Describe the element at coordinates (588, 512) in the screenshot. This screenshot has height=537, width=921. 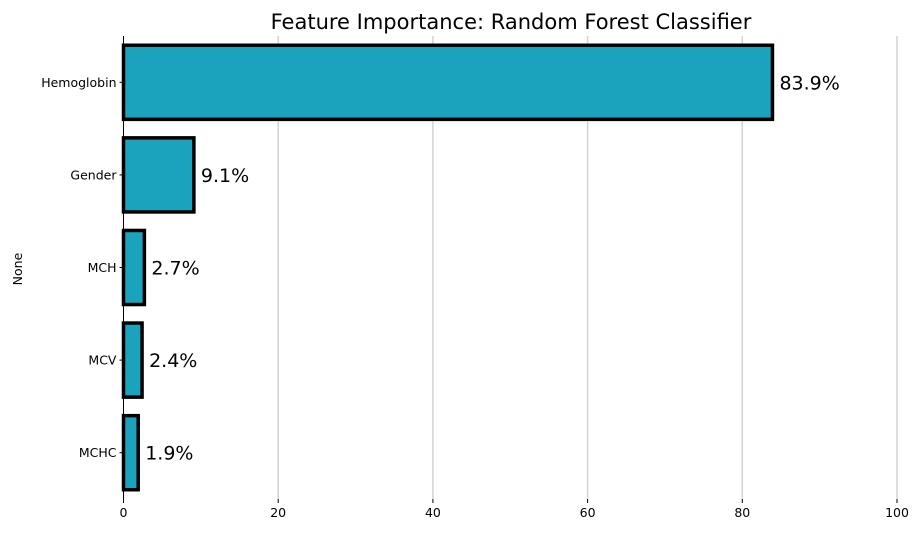
I see `x-tick-label: 60` at that location.